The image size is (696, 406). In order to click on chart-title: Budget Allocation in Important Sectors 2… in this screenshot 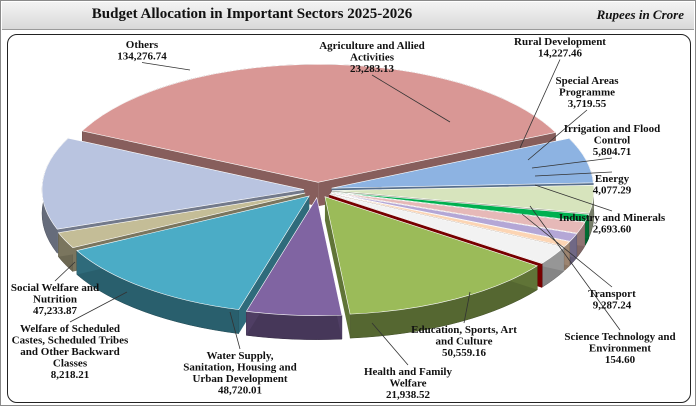, I will do `click(252, 14)`.